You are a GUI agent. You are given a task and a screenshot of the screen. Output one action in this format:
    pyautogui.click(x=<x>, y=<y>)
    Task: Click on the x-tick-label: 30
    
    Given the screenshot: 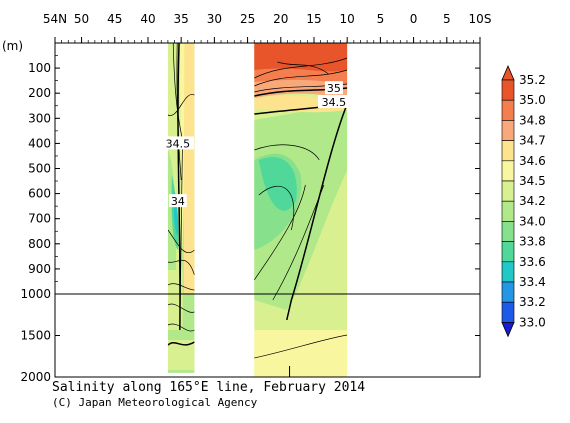 What is the action you would take?
    pyautogui.click(x=214, y=19)
    